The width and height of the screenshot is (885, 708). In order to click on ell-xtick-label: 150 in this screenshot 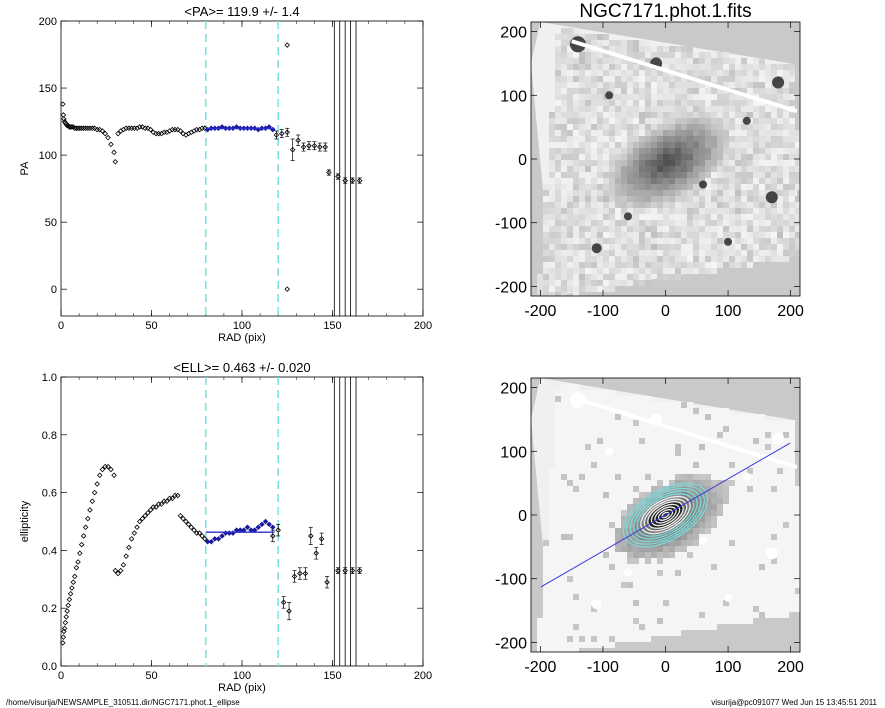, I will do `click(332, 676)`.